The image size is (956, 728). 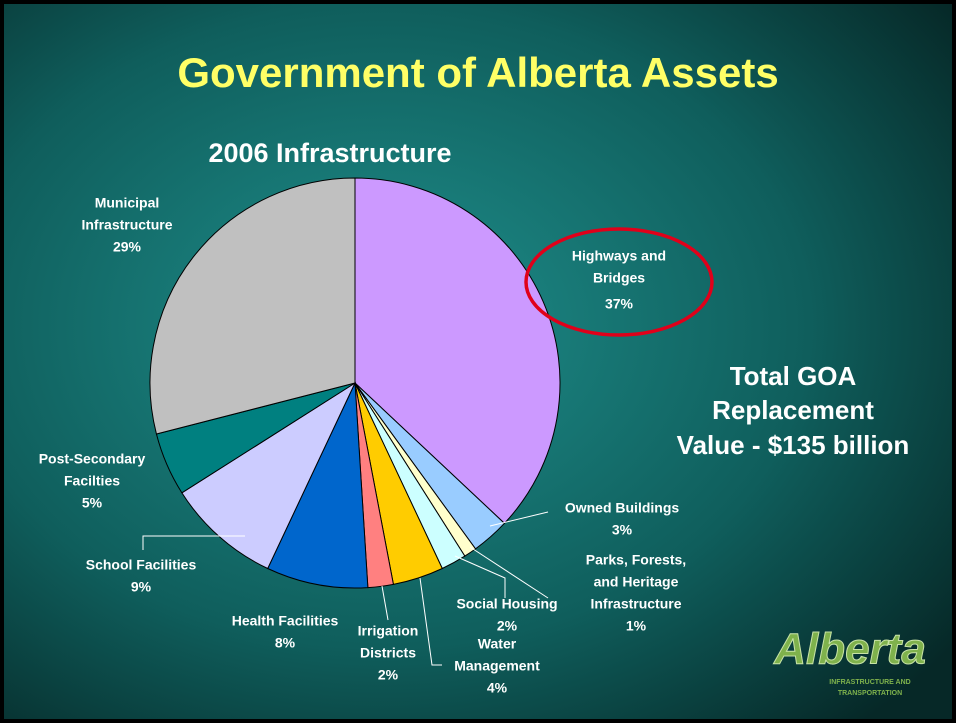 What do you see at coordinates (793, 376) in the screenshot?
I see `annotation: Total GOA` at bounding box center [793, 376].